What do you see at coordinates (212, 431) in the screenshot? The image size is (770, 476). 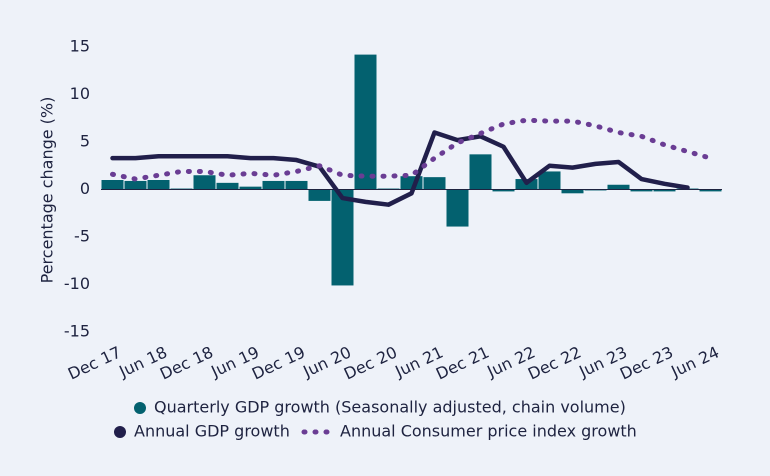 I see `legend-label: Annual GDP growth` at bounding box center [212, 431].